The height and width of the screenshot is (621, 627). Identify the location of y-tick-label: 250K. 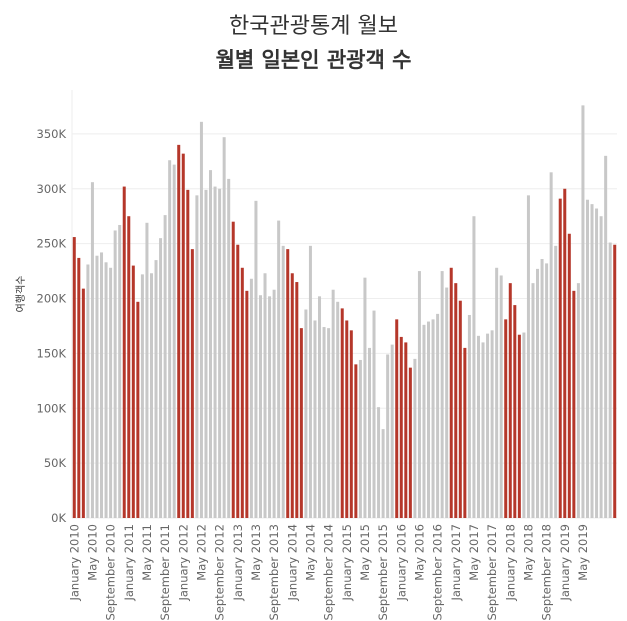
(52, 244).